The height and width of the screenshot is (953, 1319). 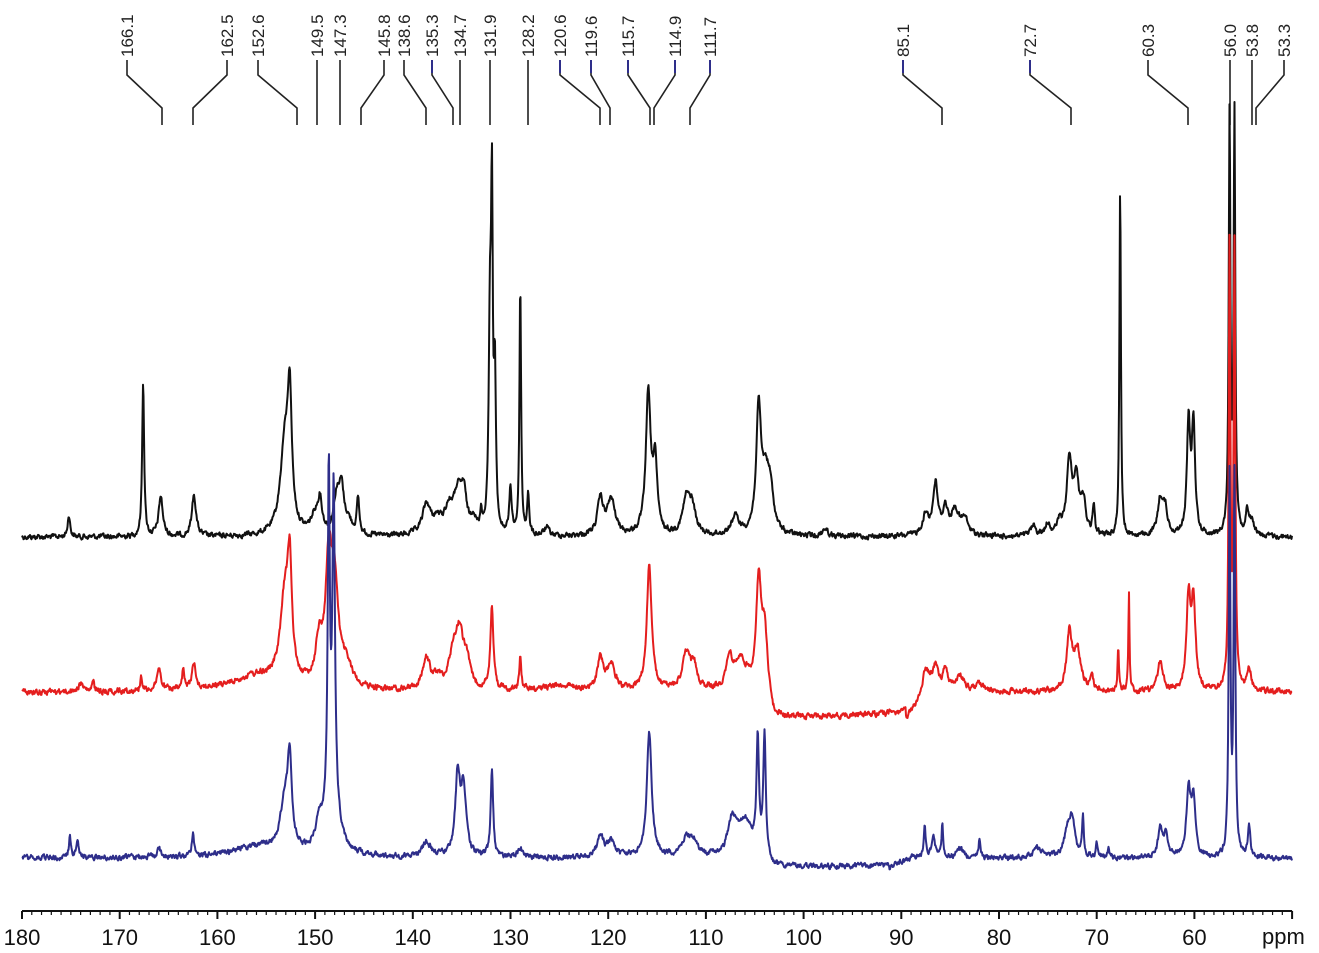 I want to click on peak-label: 60.3, so click(x=1164, y=74).